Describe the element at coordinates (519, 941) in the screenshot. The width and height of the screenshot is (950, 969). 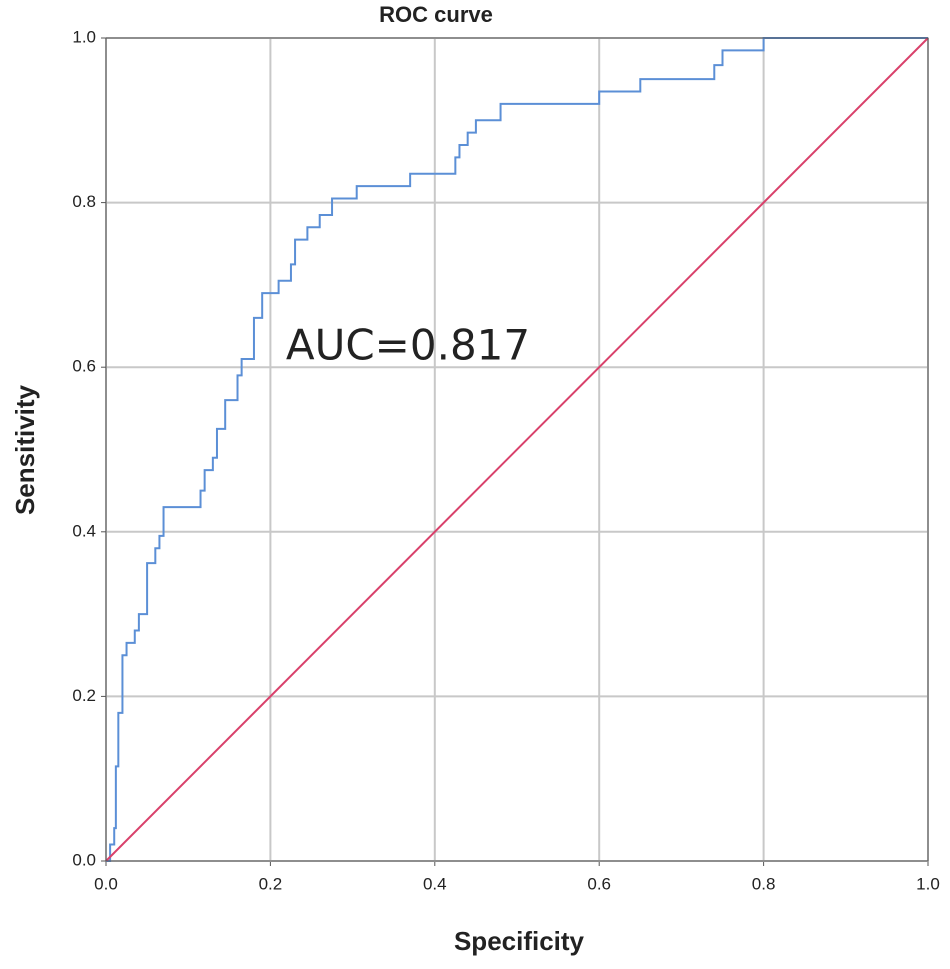
I see `x-axis-label: Specificity` at that location.